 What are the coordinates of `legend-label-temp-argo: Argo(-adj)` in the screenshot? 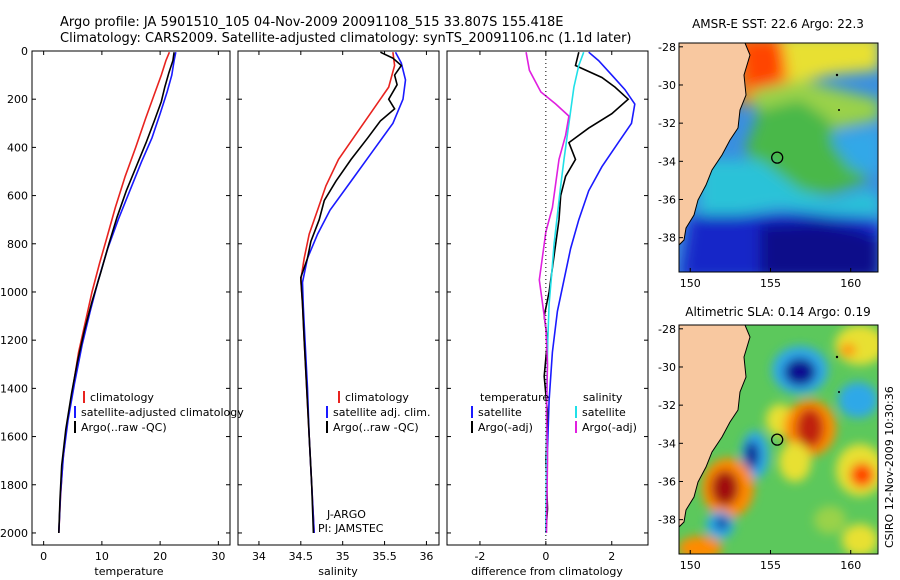 It's located at (505, 427).